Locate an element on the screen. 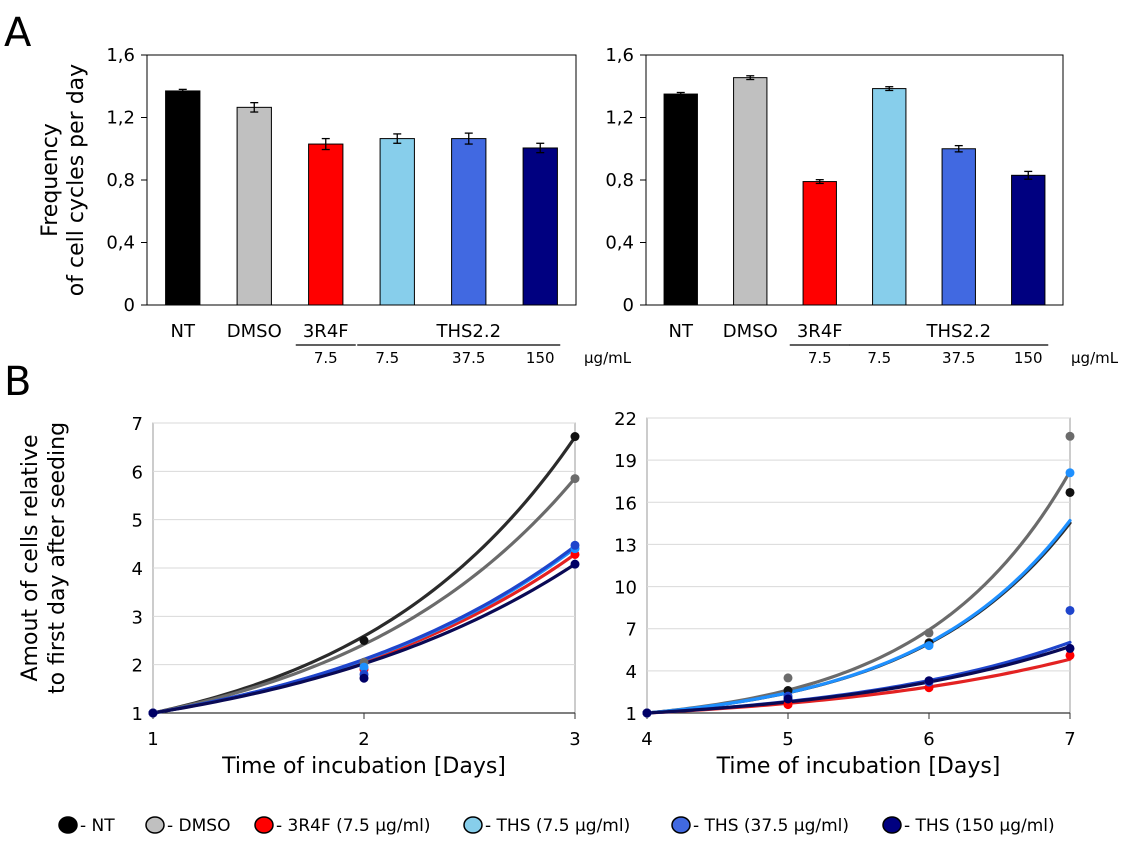  x-tick-label: 6 is located at coordinates (928, 739).